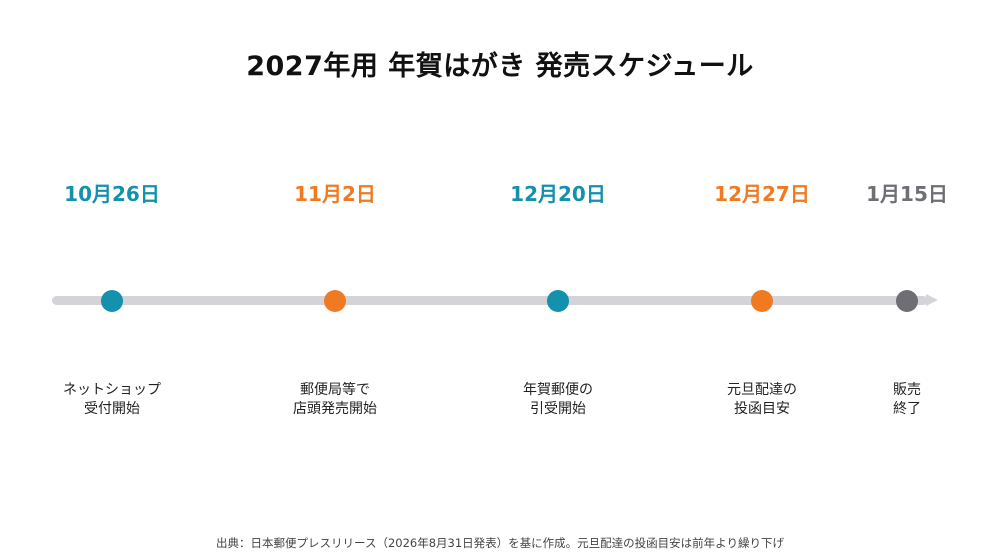  What do you see at coordinates (907, 390) in the screenshot?
I see `milestone-label-line1: 販売` at bounding box center [907, 390].